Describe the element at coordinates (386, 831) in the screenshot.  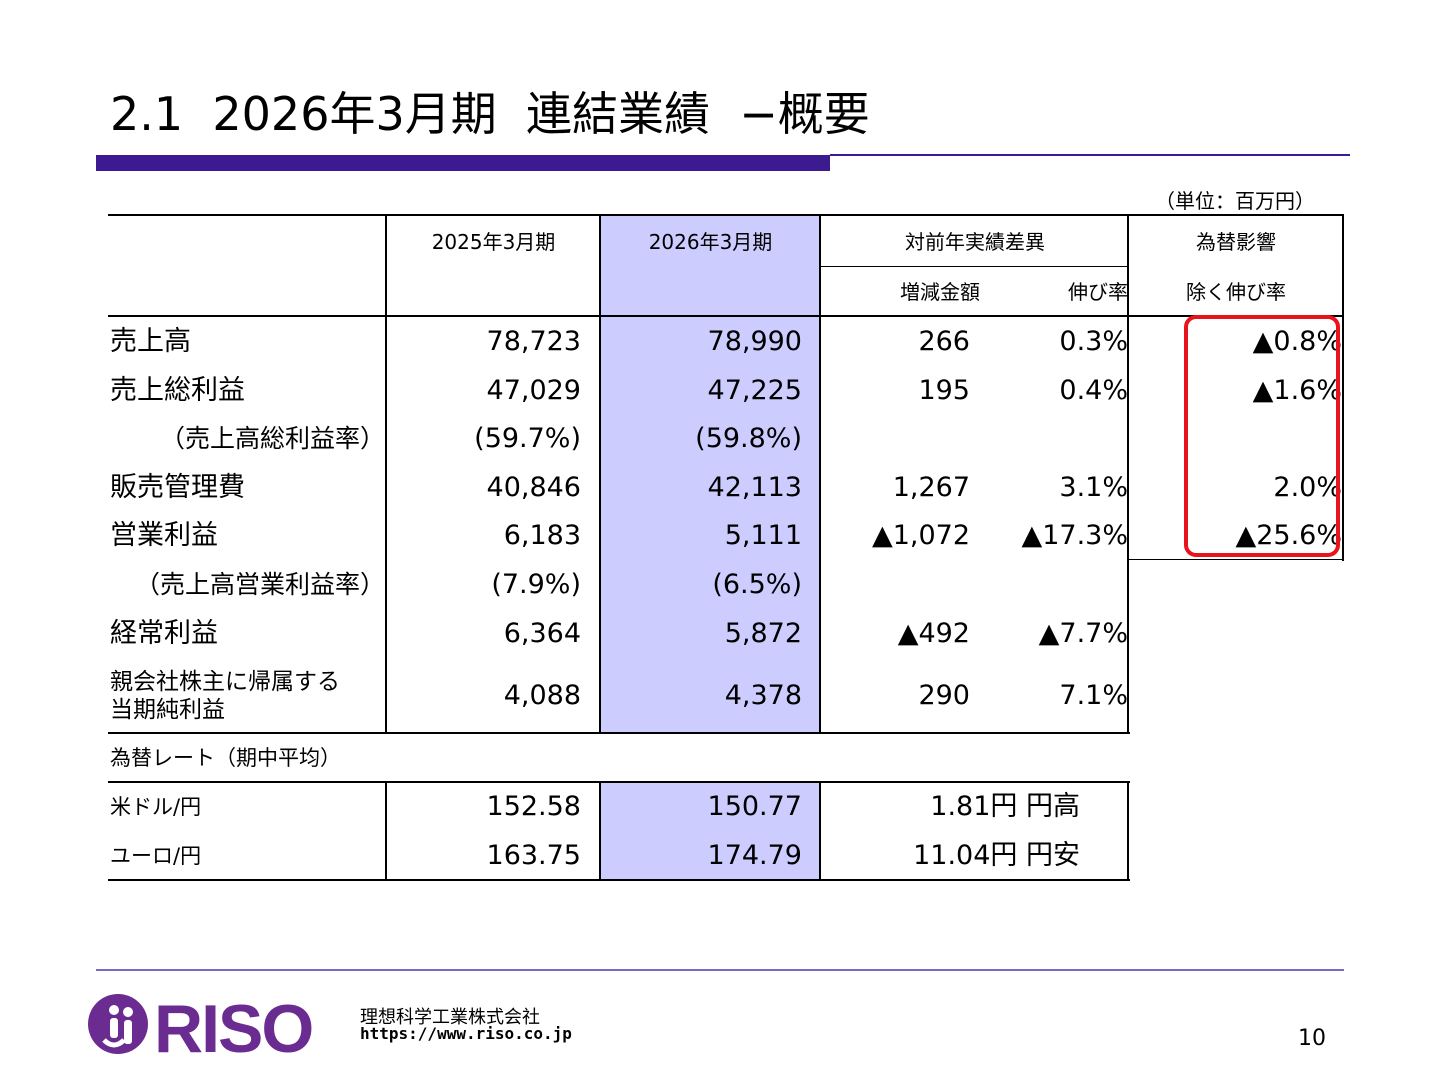
I see `fx-col-divider-label` at that location.